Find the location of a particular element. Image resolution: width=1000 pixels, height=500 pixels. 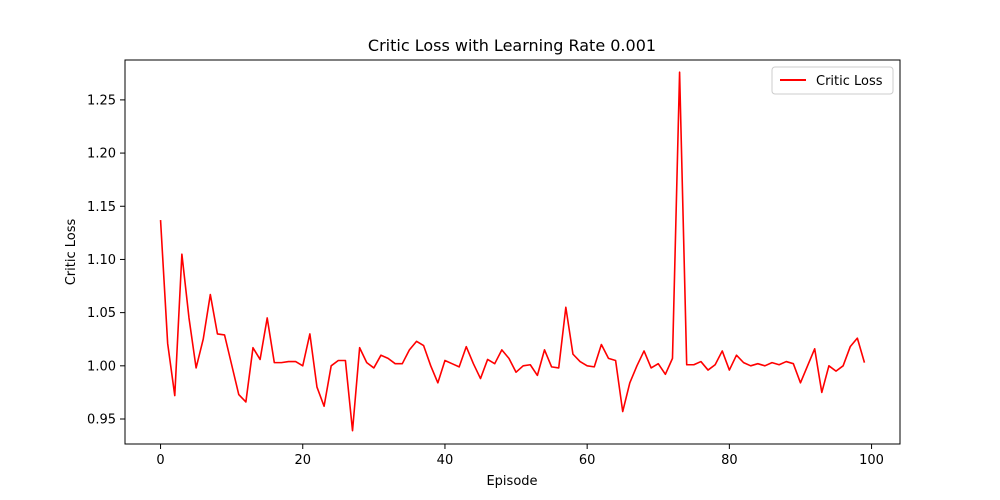

y-tick-label: 1.05 is located at coordinates (101, 313).